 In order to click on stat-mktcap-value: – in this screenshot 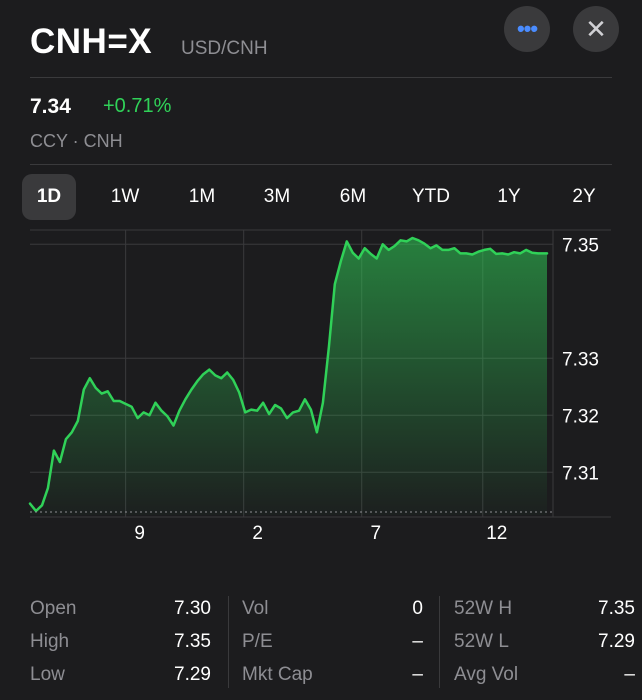, I will do `click(417, 674)`.